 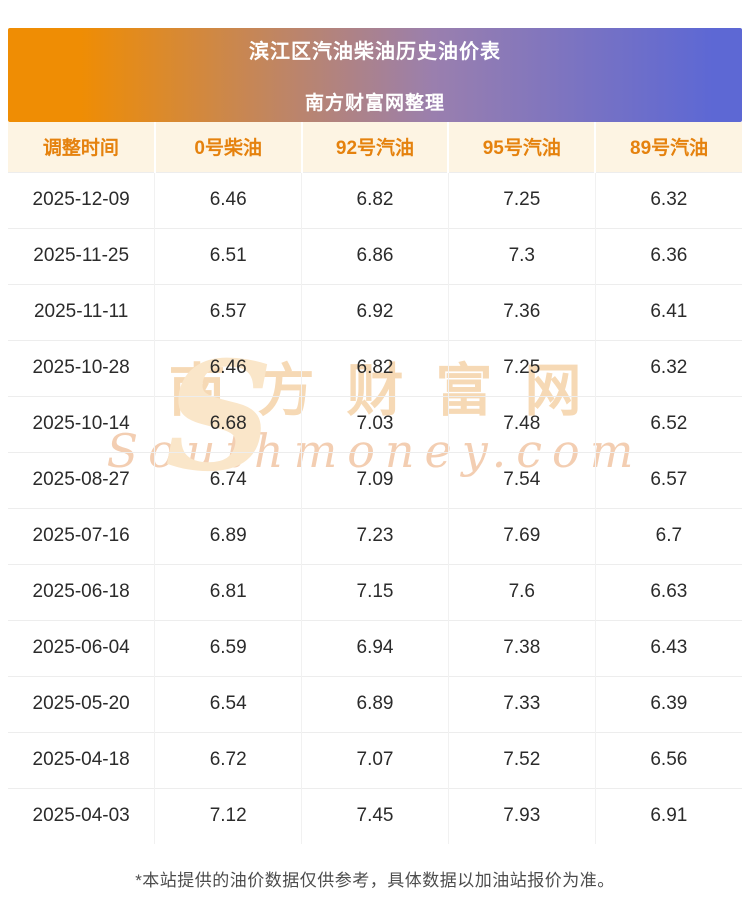 What do you see at coordinates (82, 647) in the screenshot?
I see `date-cell: 2025-06-04` at bounding box center [82, 647].